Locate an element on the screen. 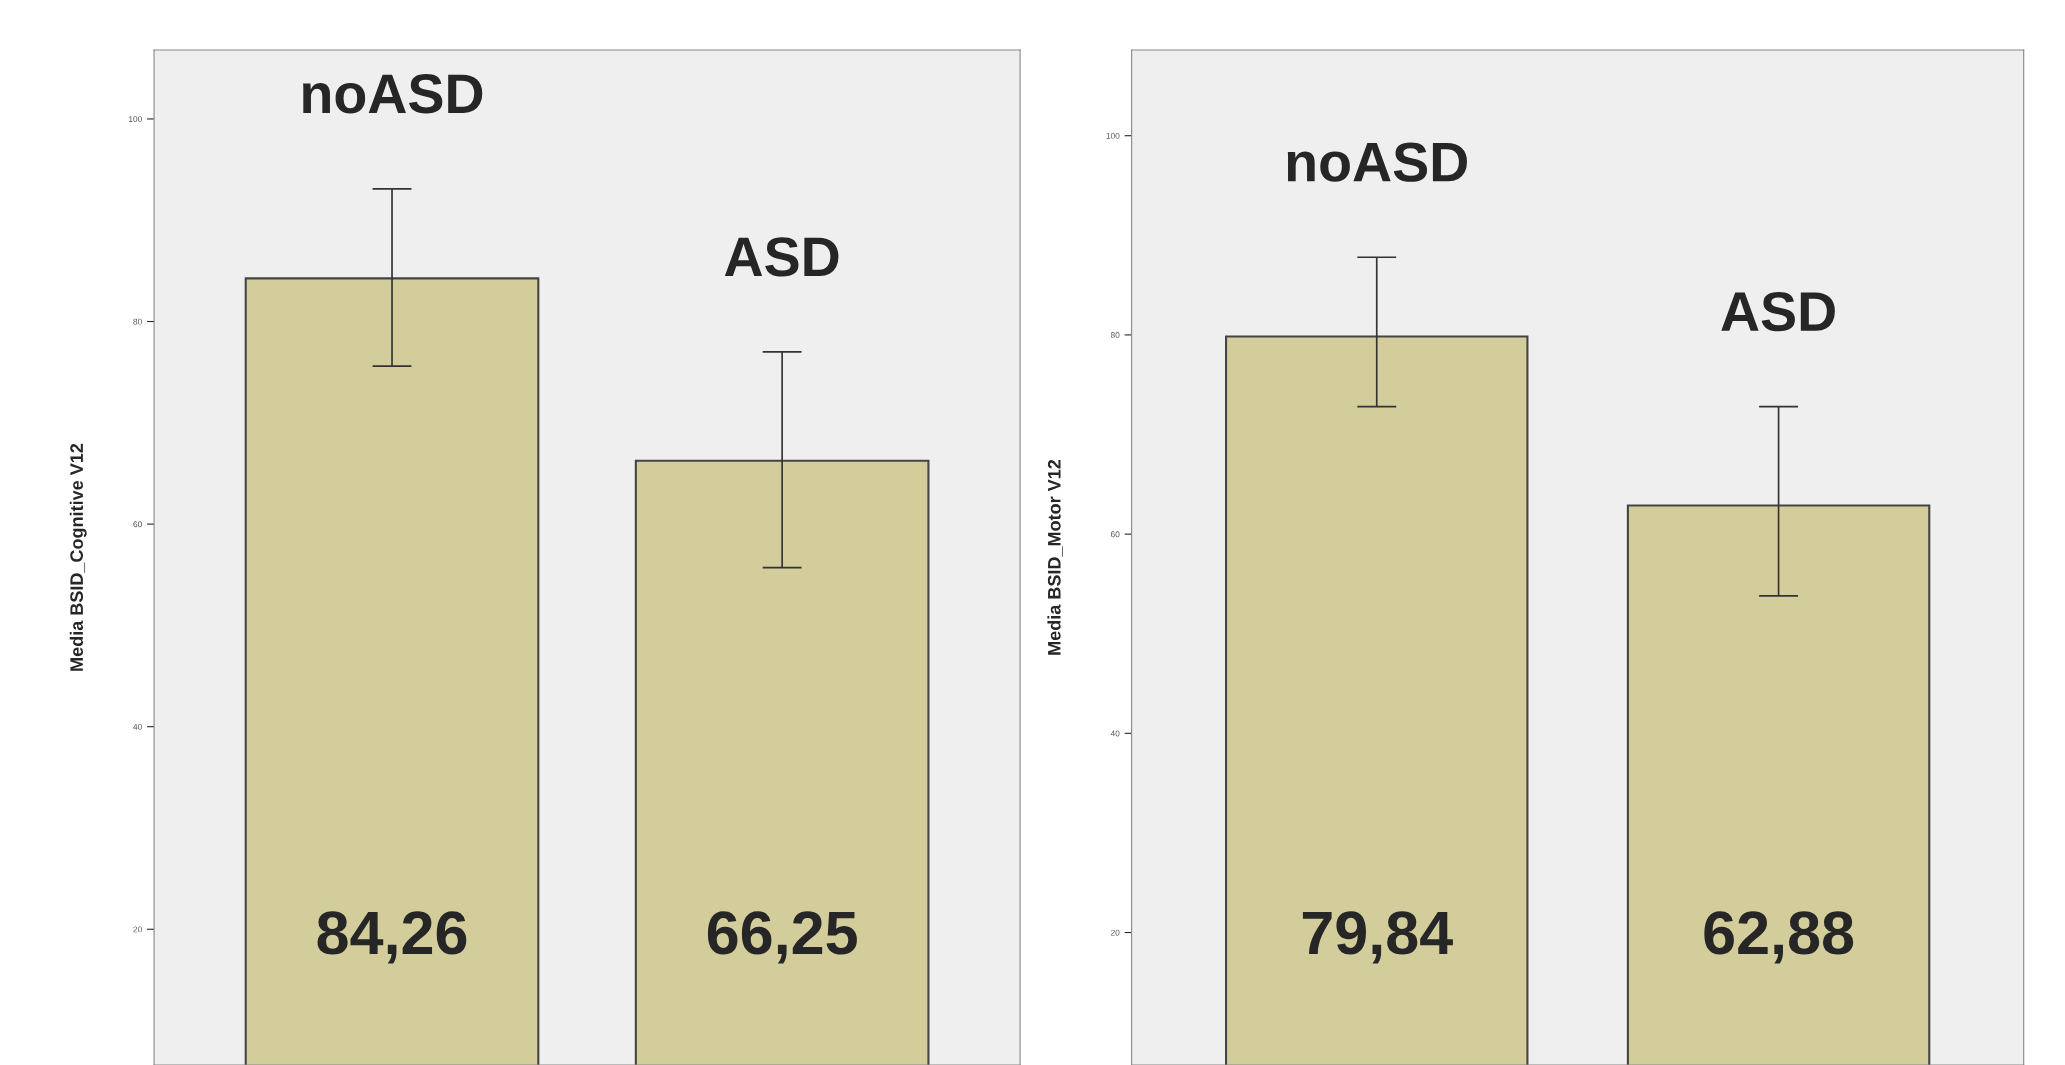 This screenshot has width=2065, height=1065. data-label: 79,84 is located at coordinates (1377, 937).